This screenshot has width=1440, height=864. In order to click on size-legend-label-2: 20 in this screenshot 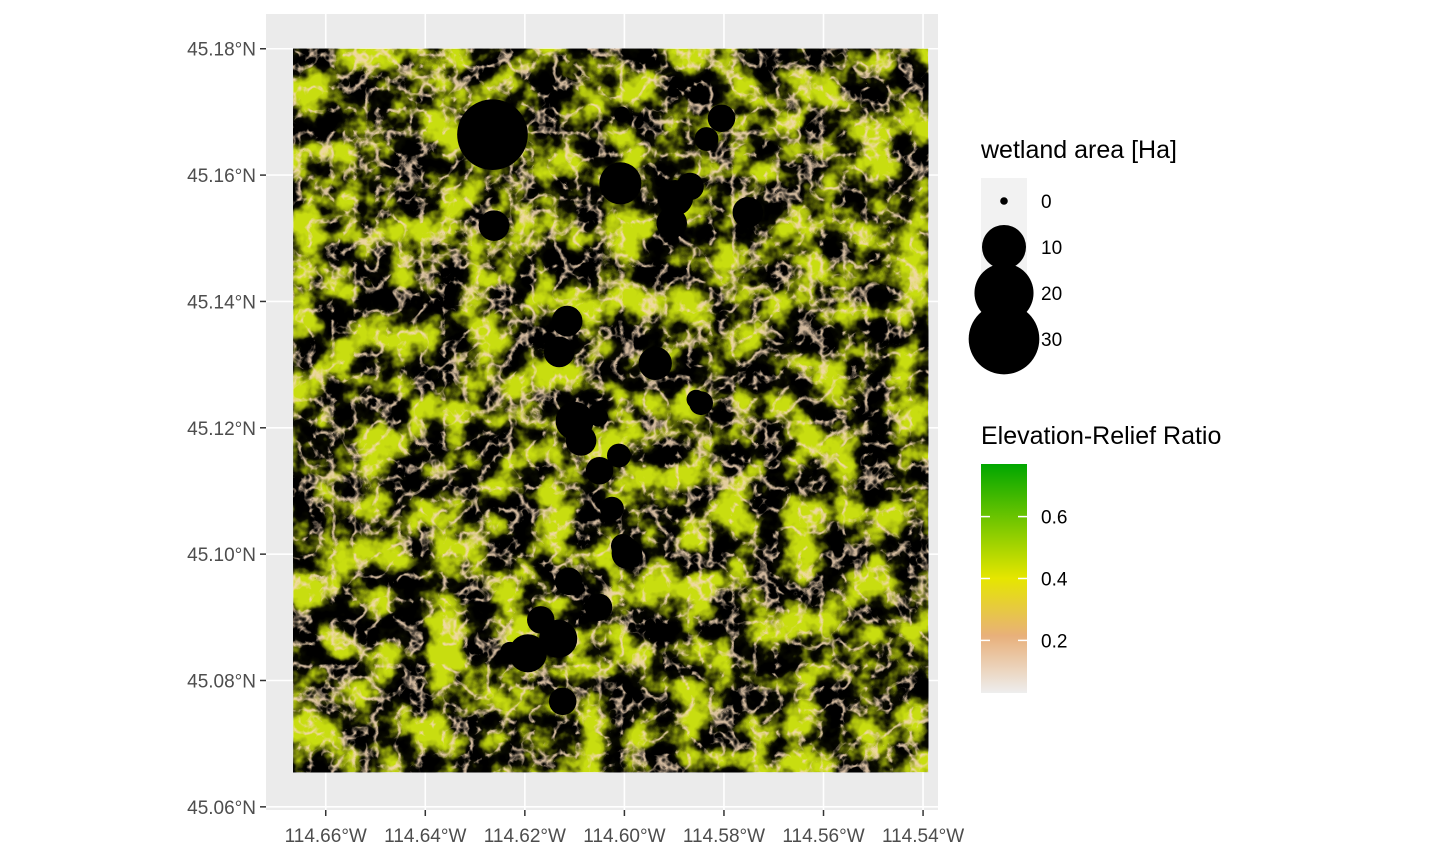, I will do `click(1051, 294)`.